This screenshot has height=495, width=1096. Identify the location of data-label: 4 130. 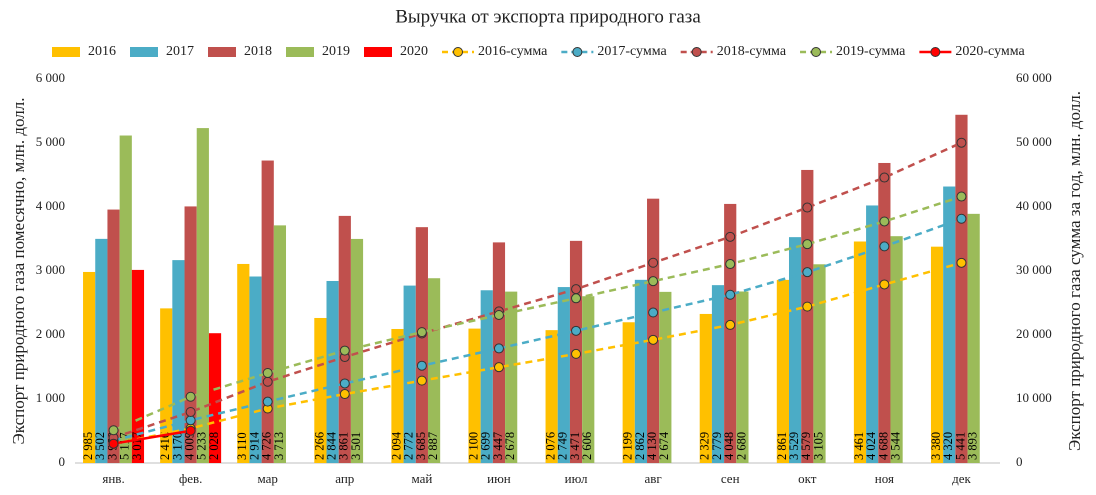
(652, 446).